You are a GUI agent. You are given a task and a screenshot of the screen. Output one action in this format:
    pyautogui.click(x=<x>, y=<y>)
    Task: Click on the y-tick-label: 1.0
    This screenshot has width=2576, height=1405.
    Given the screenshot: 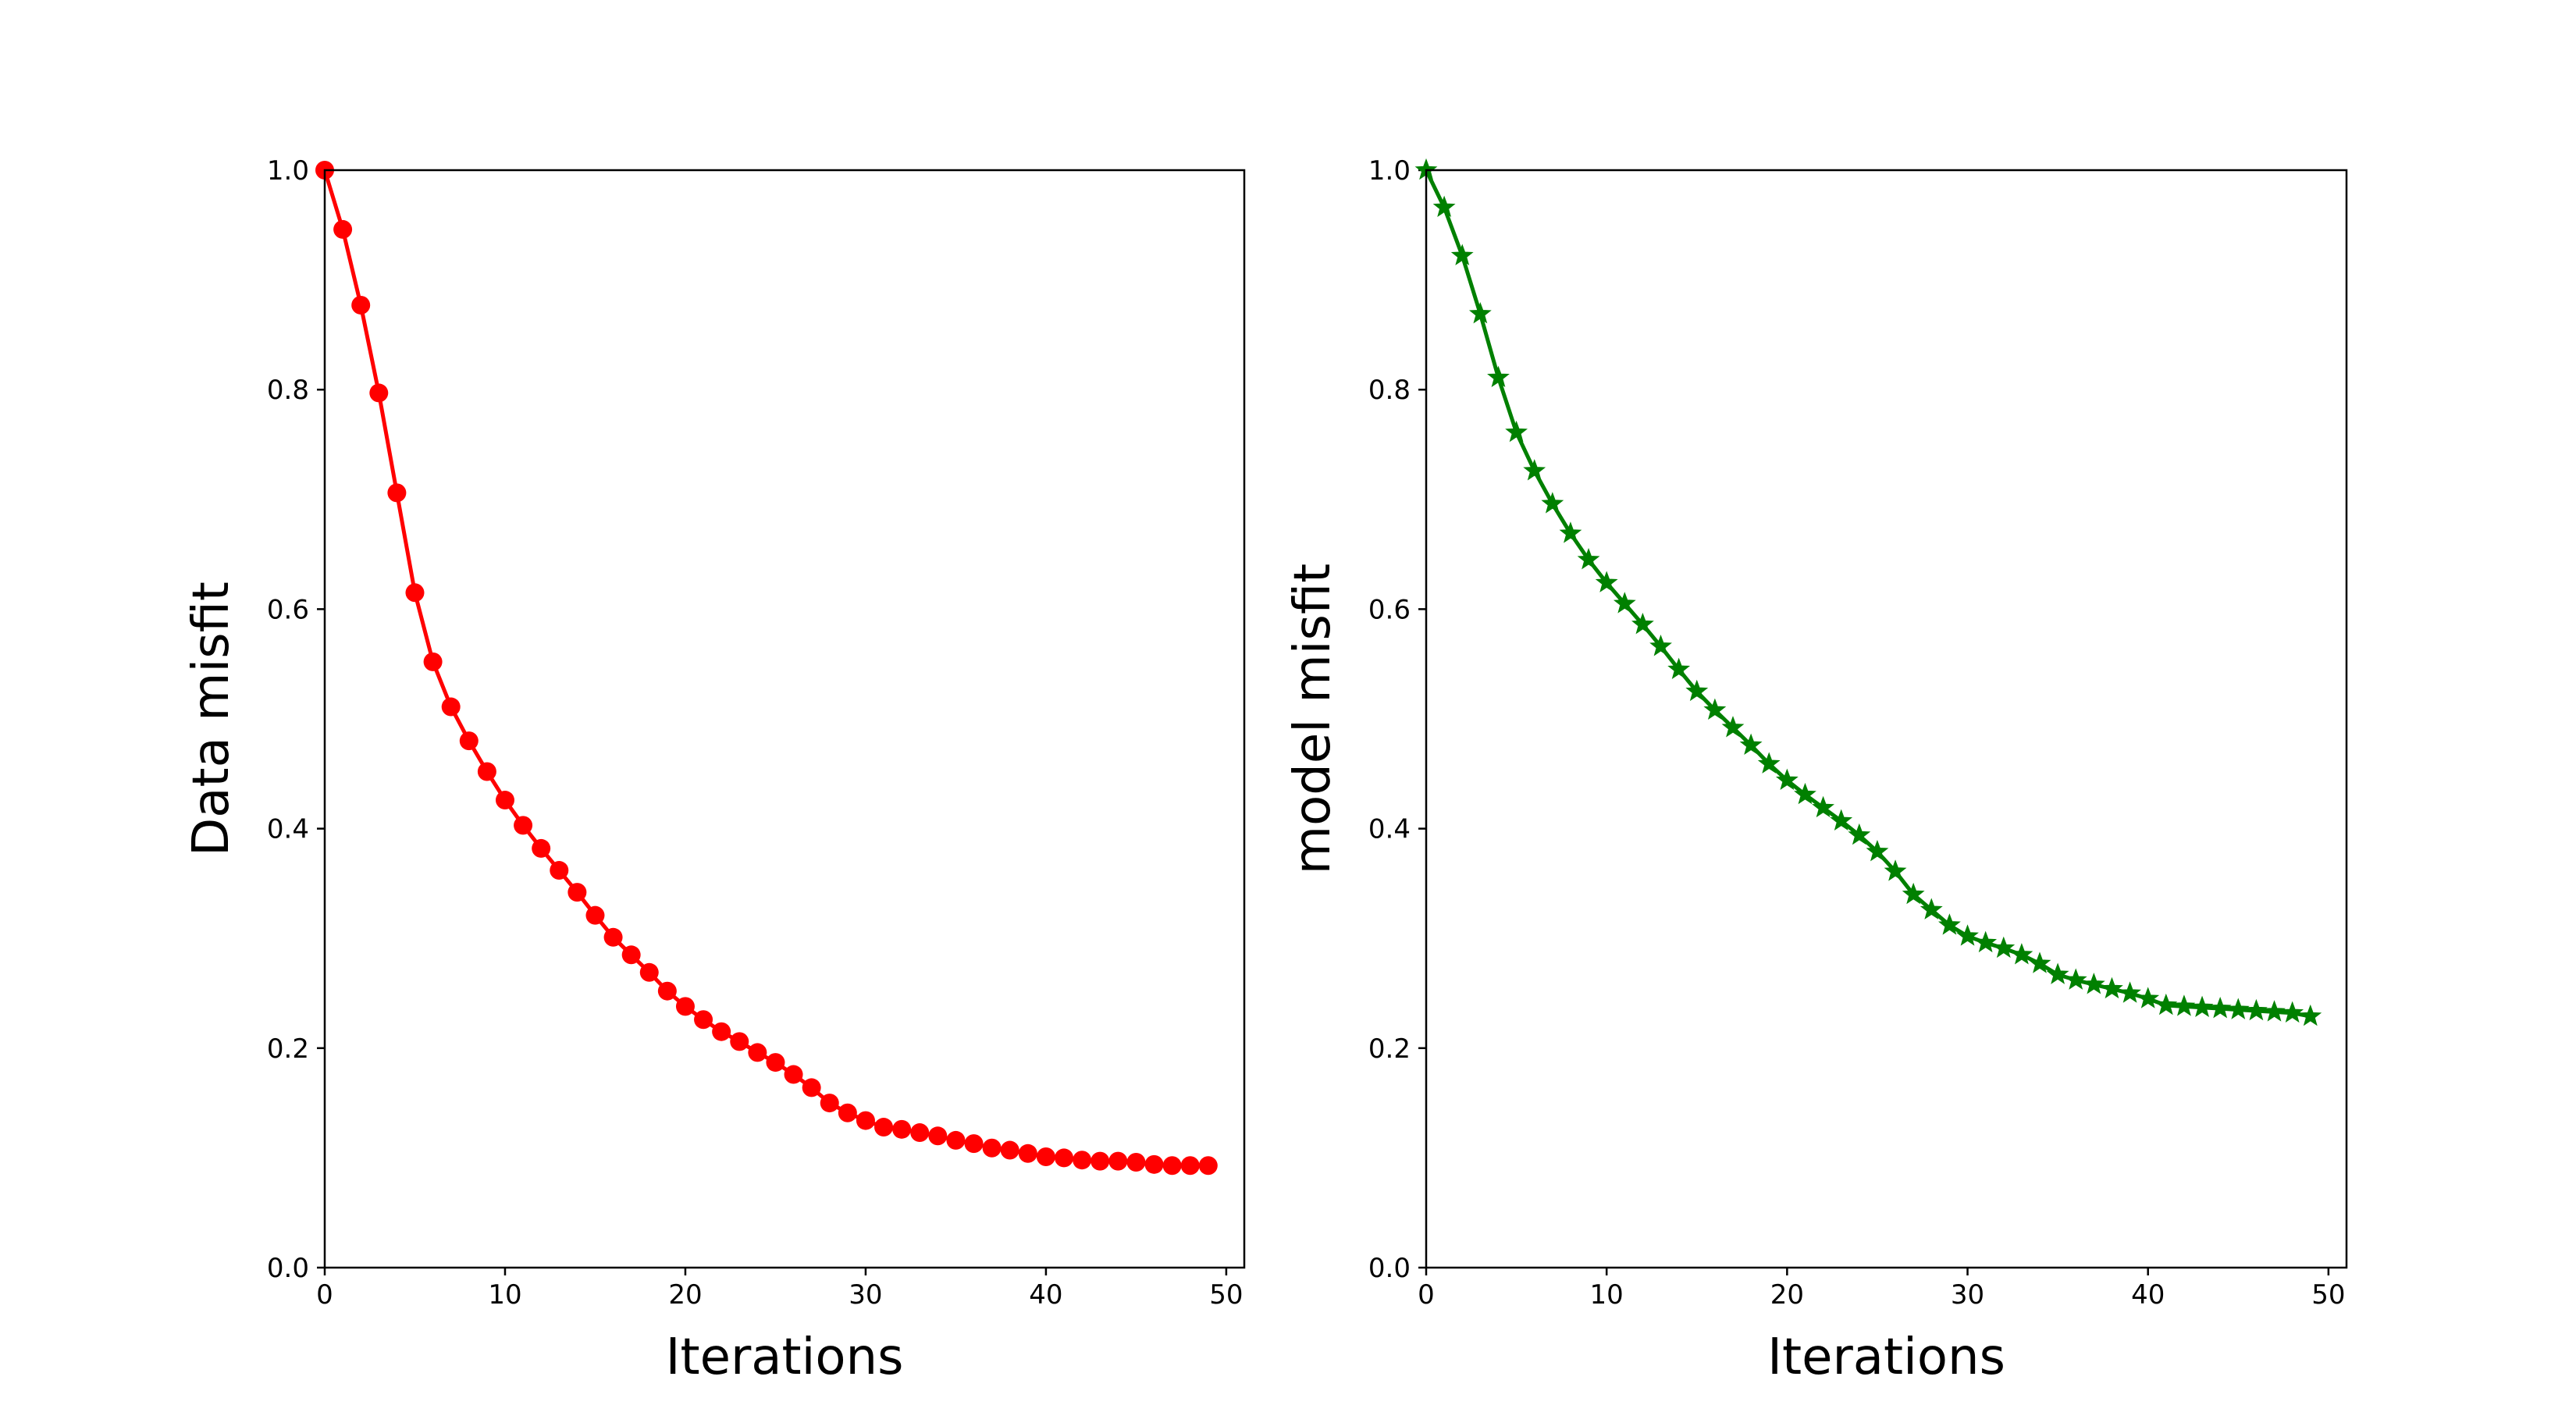 What is the action you would take?
    pyautogui.click(x=288, y=171)
    